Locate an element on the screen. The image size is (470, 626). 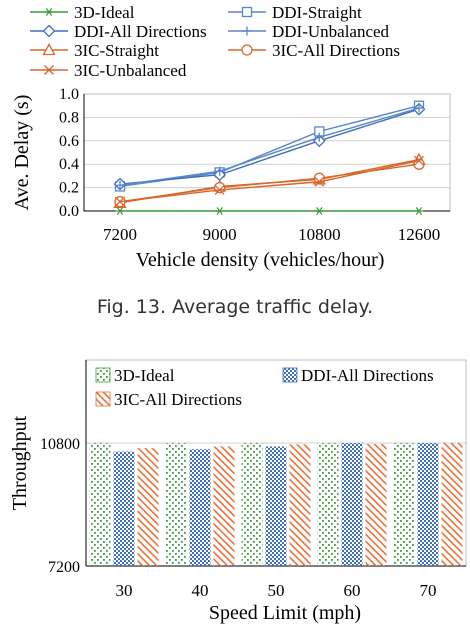
series-3ic-all-directions is located at coordinates (269, 183).